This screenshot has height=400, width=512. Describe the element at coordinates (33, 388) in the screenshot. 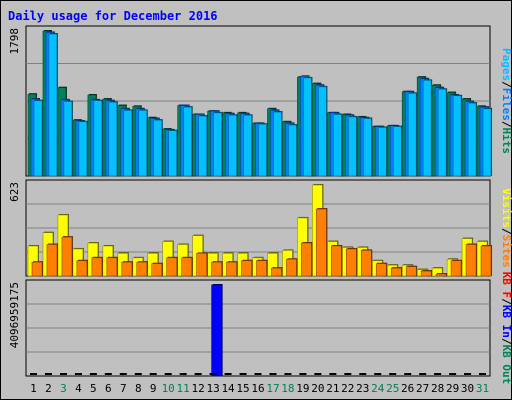

I see `x-tick-label: 1` at that location.